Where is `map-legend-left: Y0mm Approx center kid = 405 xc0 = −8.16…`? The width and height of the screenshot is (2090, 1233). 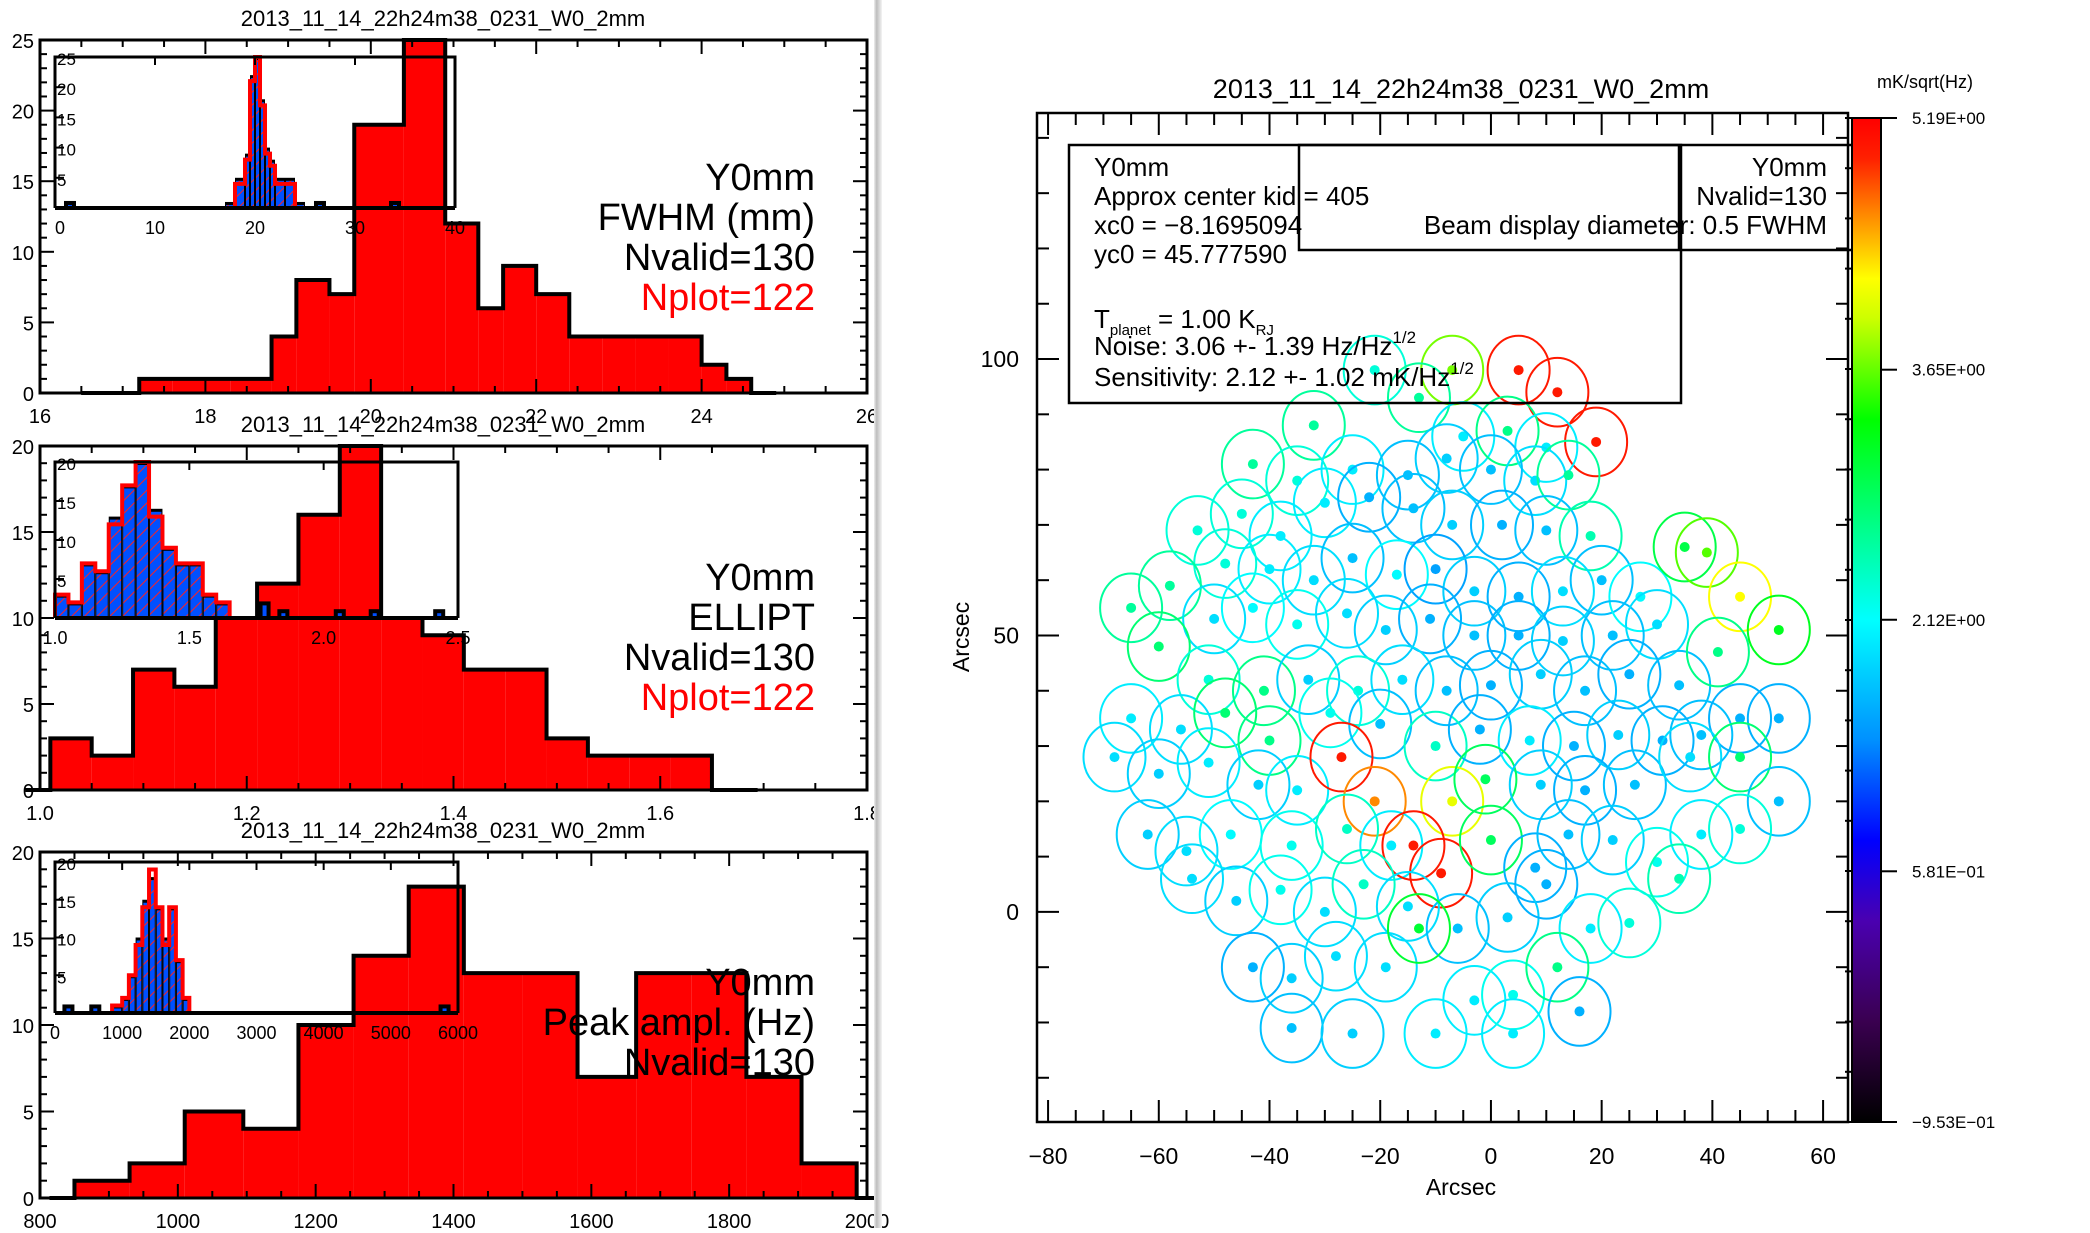
map-legend-left: Y0mm Approx center kid = 405 xc0 = −8.16… is located at coordinates (1375, 274).